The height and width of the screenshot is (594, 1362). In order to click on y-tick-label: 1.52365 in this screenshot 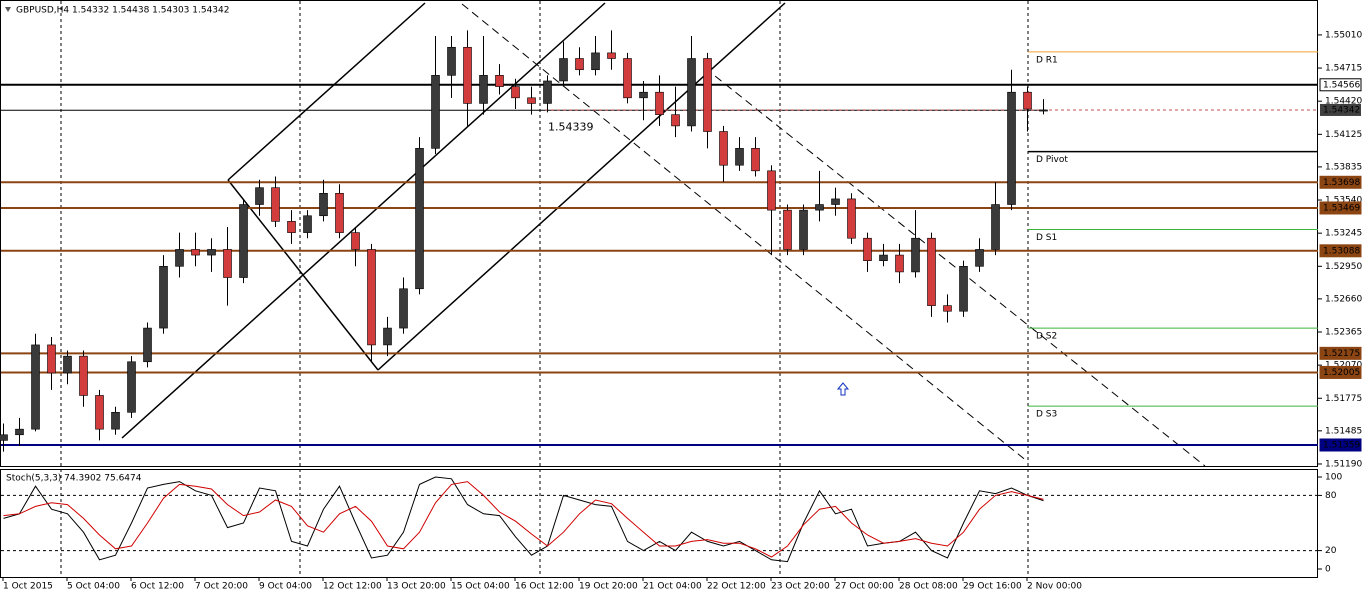, I will do `click(1343, 333)`.